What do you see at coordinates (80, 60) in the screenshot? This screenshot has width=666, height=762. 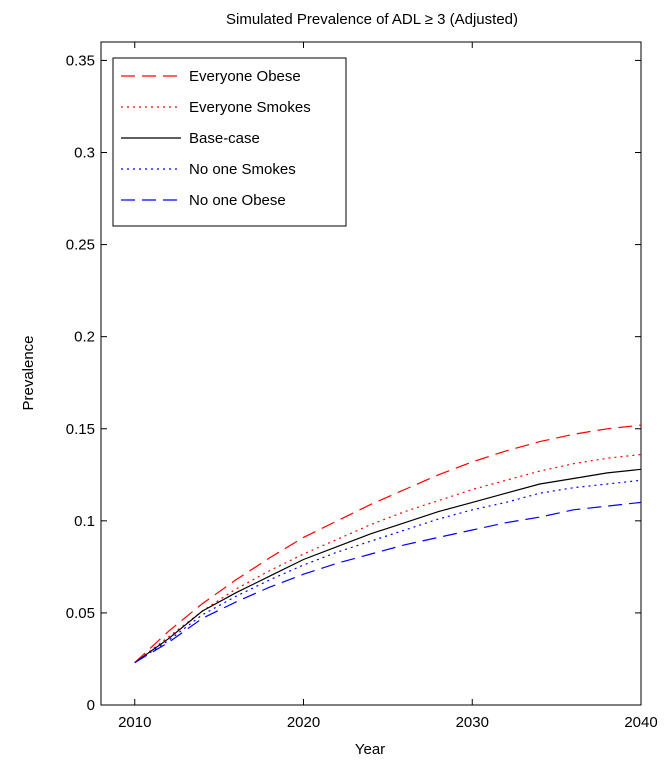 I see `y-tick-label: 0.35` at bounding box center [80, 60].